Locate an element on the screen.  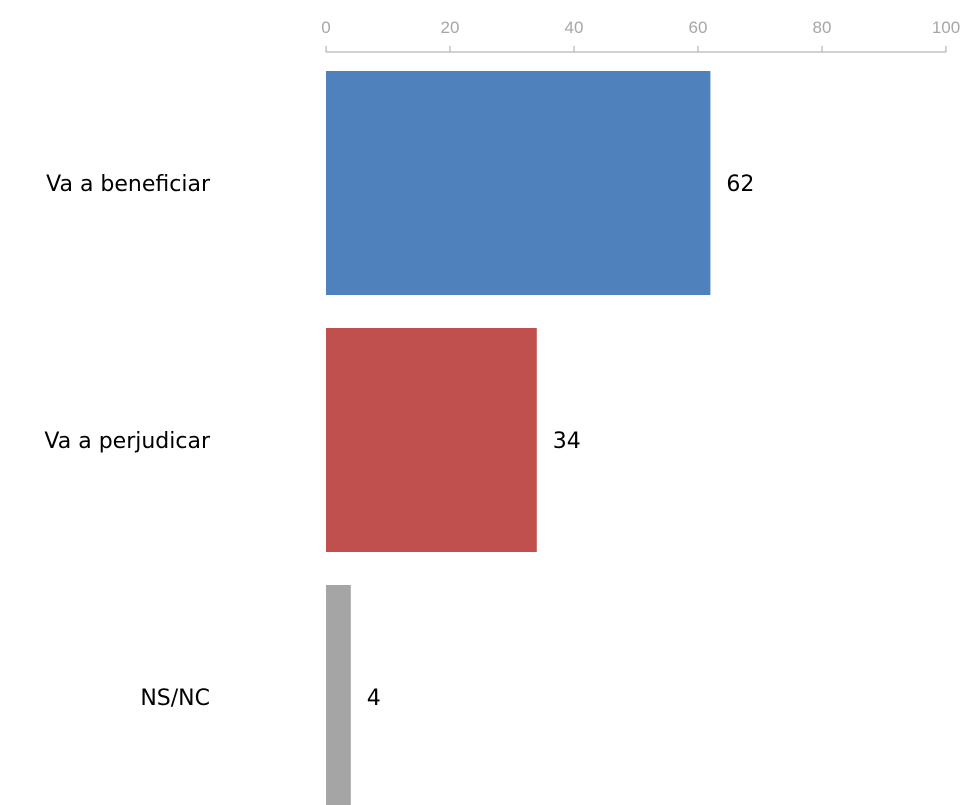
data-label: 4 is located at coordinates (374, 698).